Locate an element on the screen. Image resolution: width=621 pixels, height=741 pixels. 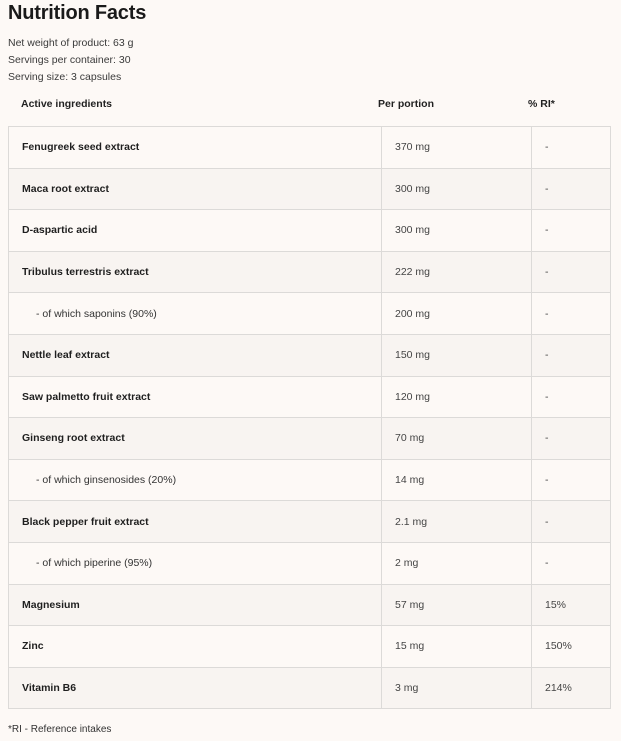
table-row: - of which piperine (95%) 2 mg - is located at coordinates (309, 563).